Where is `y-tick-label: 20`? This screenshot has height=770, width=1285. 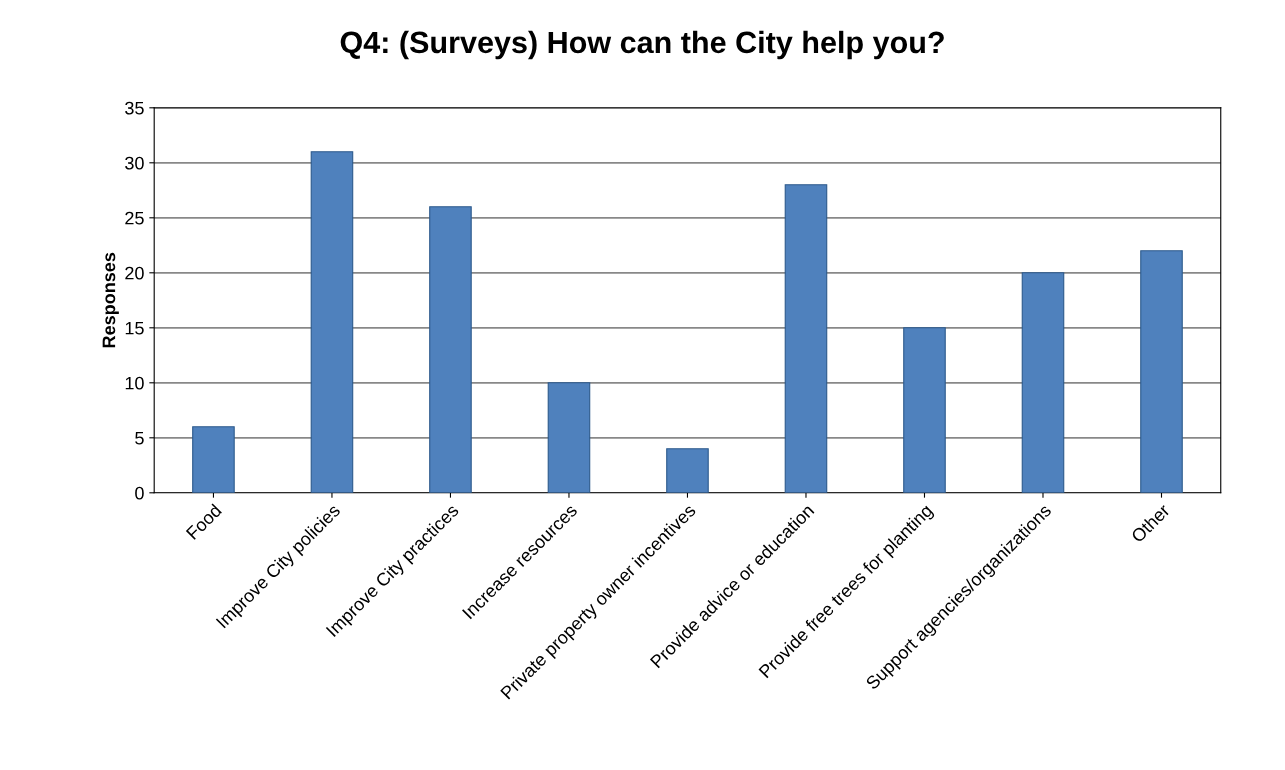 y-tick-label: 20 is located at coordinates (134, 273).